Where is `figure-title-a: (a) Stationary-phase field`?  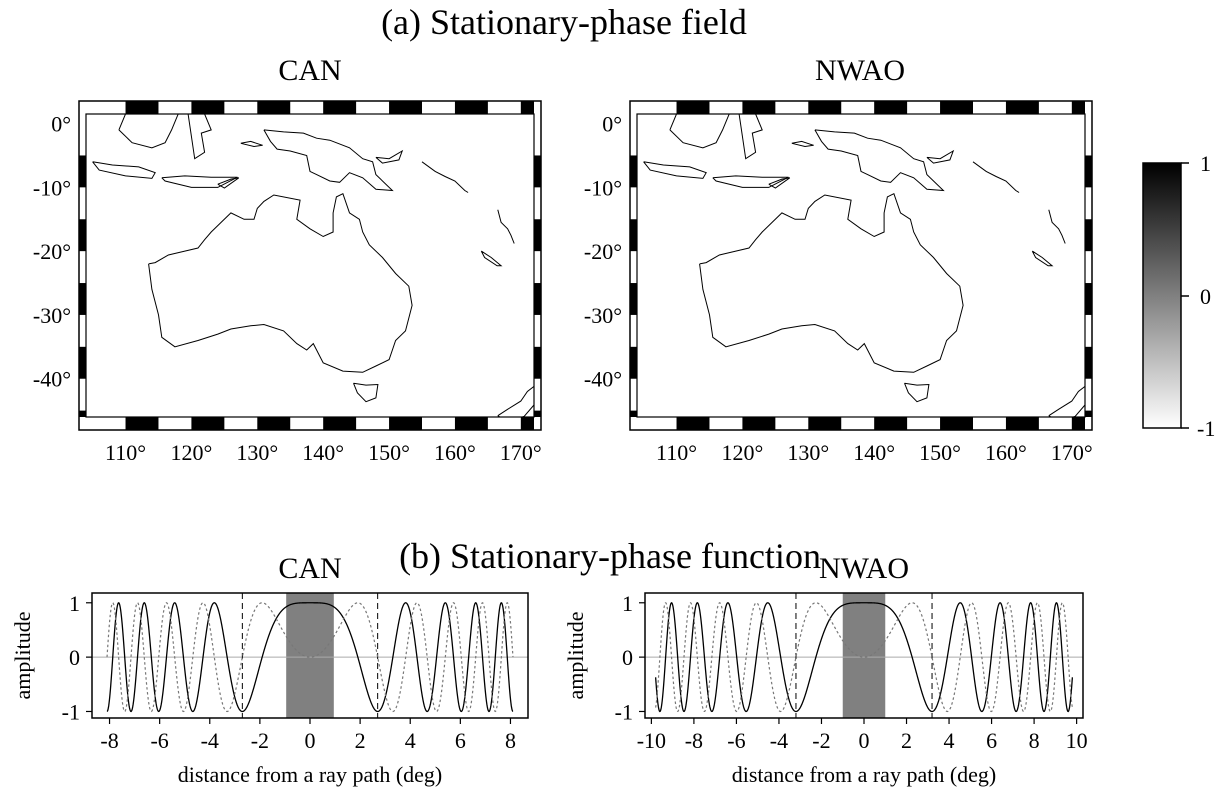 figure-title-a: (a) Stationary-phase field is located at coordinates (564, 22).